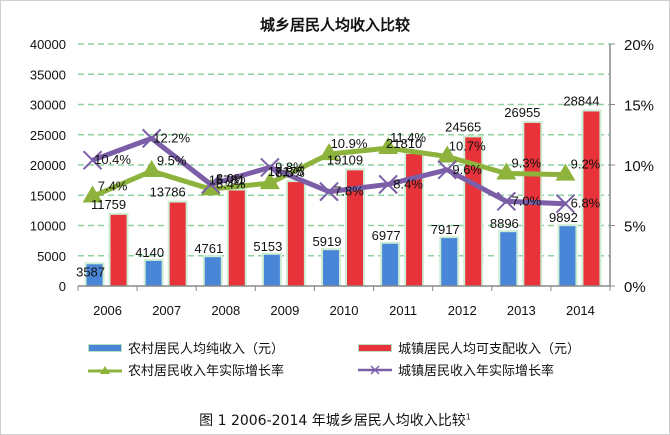 This screenshot has height=435, width=670. Describe the element at coordinates (586, 203) in the screenshot. I see `data-label-urban-growth: 6.8%` at that location.